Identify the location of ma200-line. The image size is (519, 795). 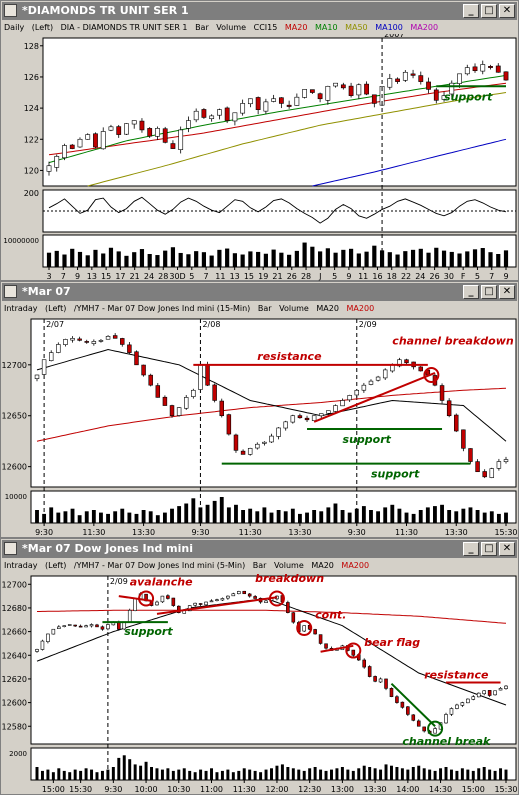
(272, 616).